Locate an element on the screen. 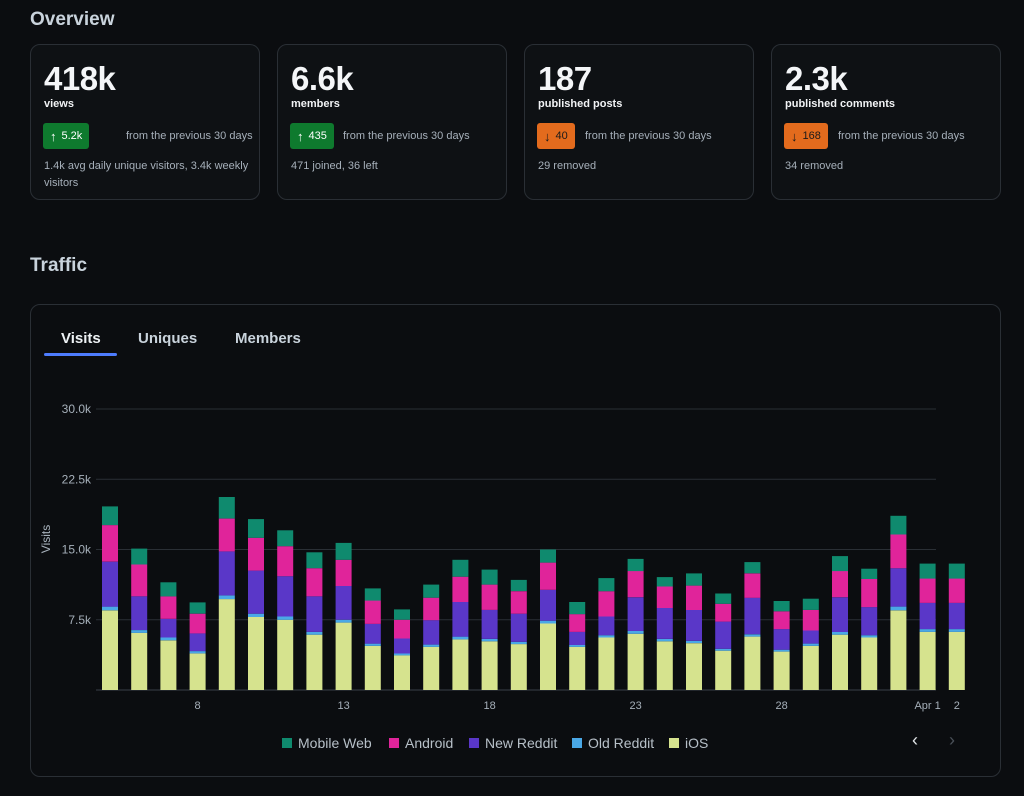 This screenshot has width=1024, height=796. legend-item-old-reddit: Old Reddit is located at coordinates (613, 743).